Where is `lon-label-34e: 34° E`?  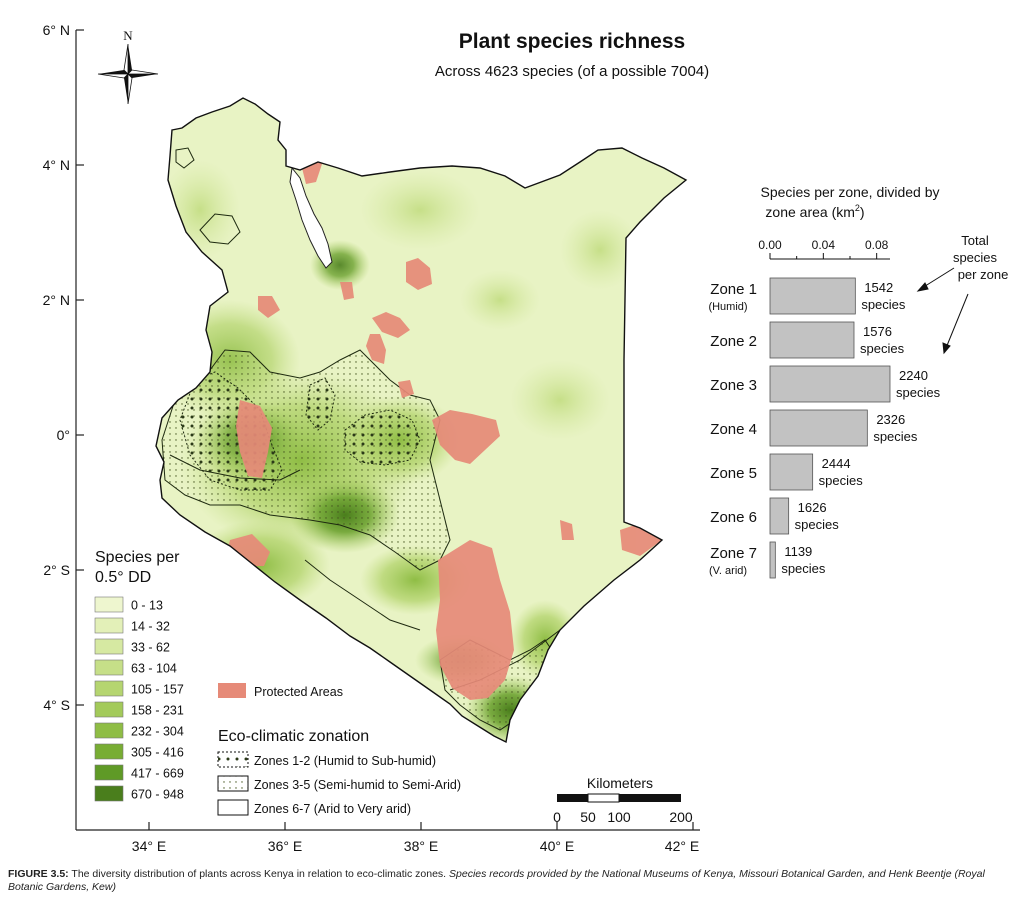
lon-label-34e: 34° E is located at coordinates (149, 846).